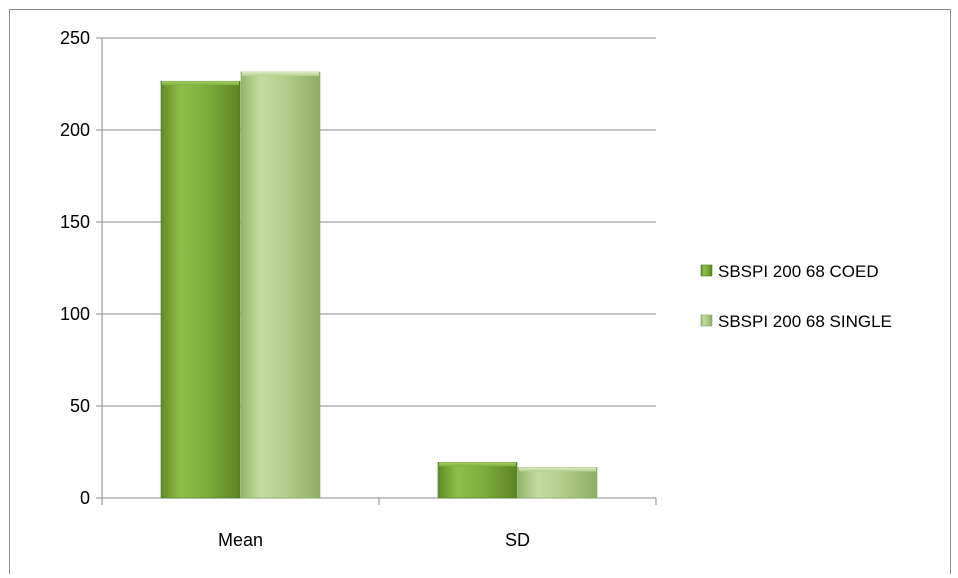 Image resolution: width=958 pixels, height=578 pixels. I want to click on y-tick-label: 150, so click(75, 222).